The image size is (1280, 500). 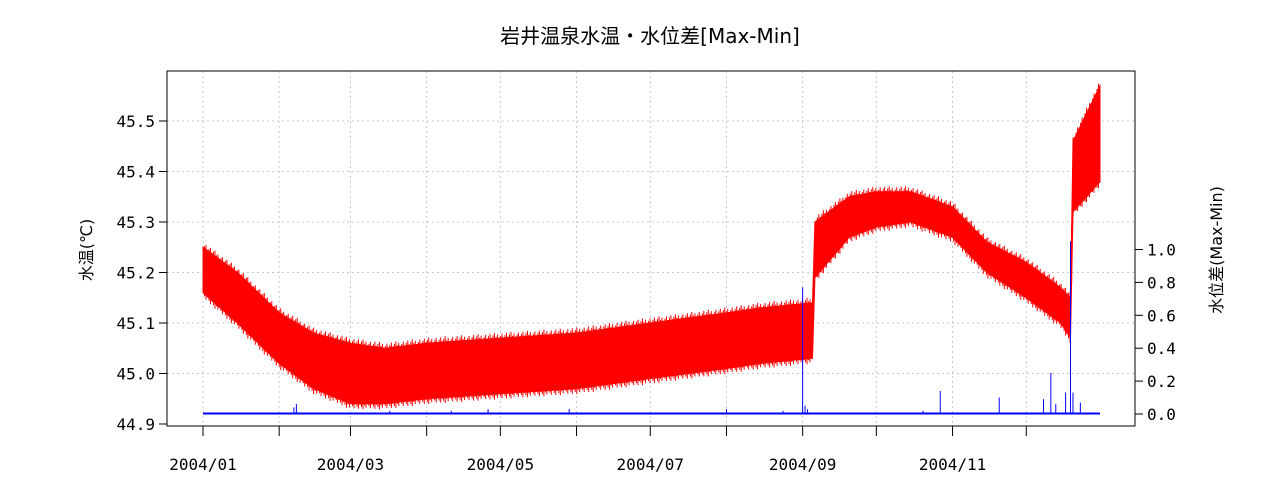 I want to click on x-tick-label: 2004/07, so click(x=650, y=464).